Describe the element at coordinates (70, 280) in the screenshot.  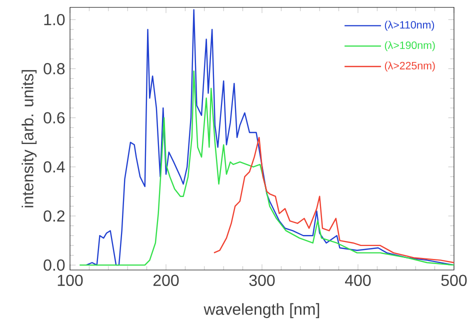
I see `x-tick-label: 100` at that location.